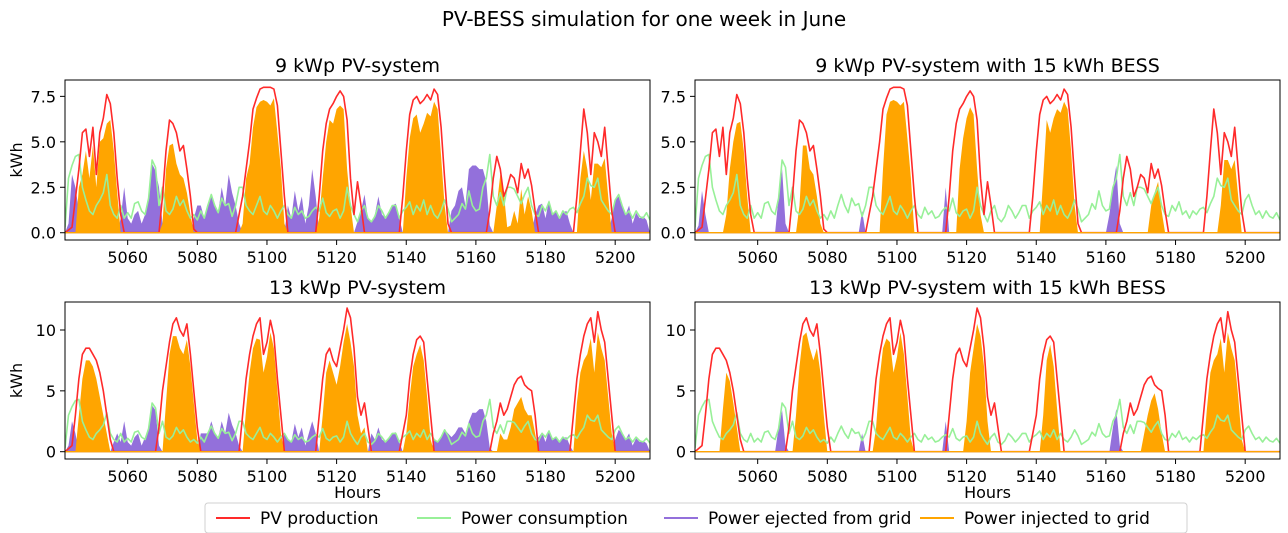 The height and width of the screenshot is (533, 1288). I want to click on subplot-title: 13 kWp PV-system with 15 kWh BESS, so click(987, 288).